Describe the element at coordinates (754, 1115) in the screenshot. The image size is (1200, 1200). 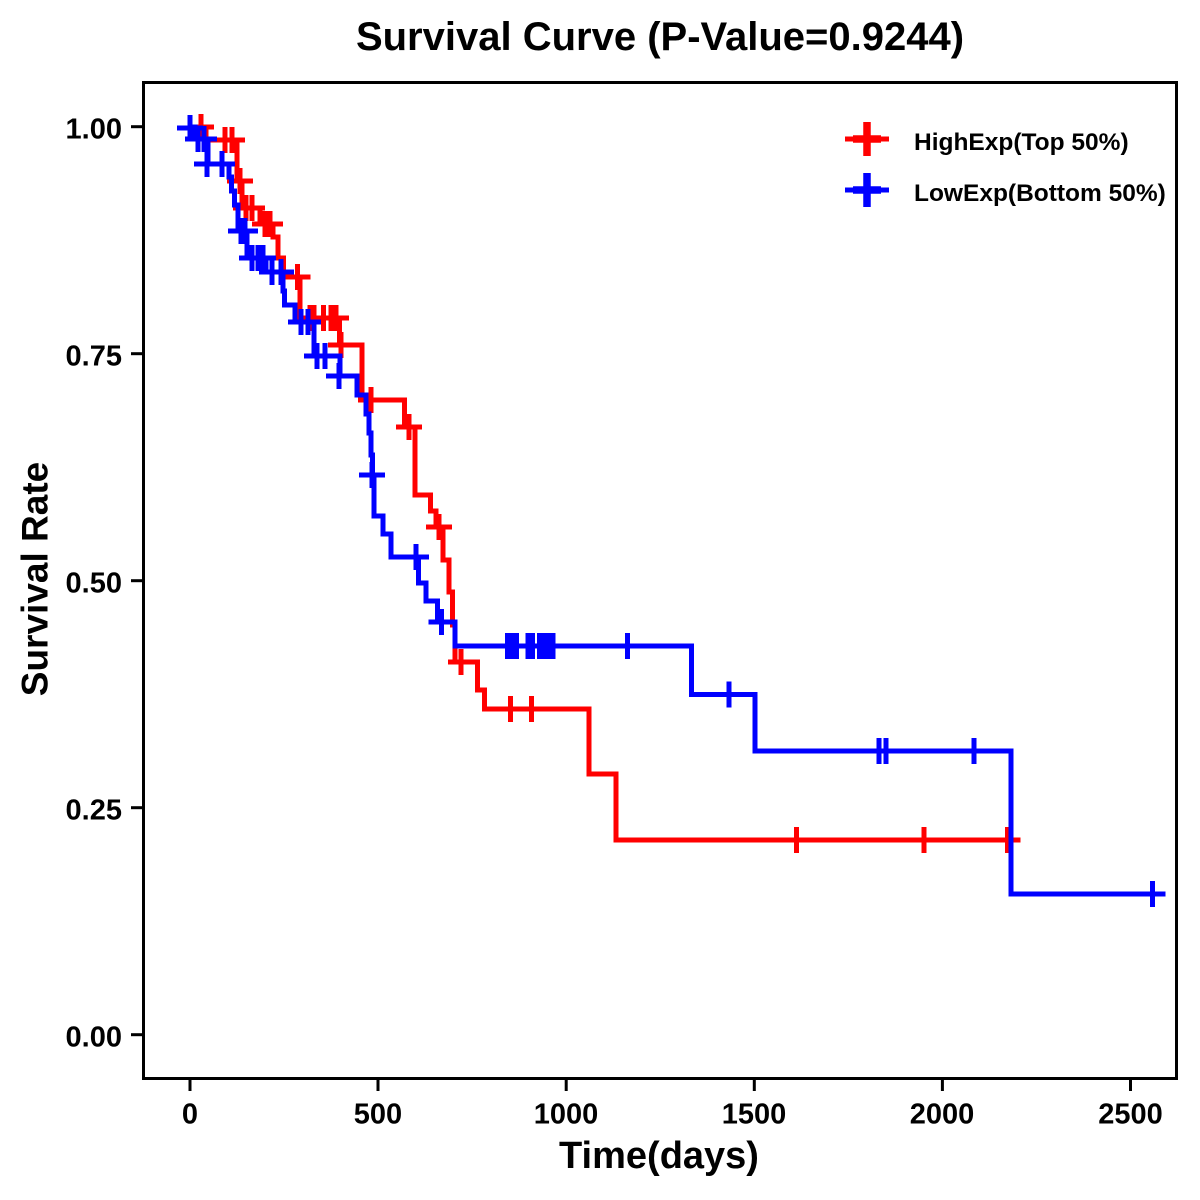
I see `svg-text: 1500` at that location.